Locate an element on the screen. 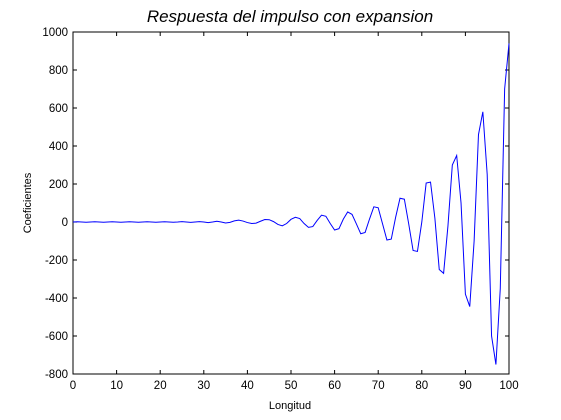 The height and width of the screenshot is (420, 561). x-tick-label: 100 is located at coordinates (508, 386).